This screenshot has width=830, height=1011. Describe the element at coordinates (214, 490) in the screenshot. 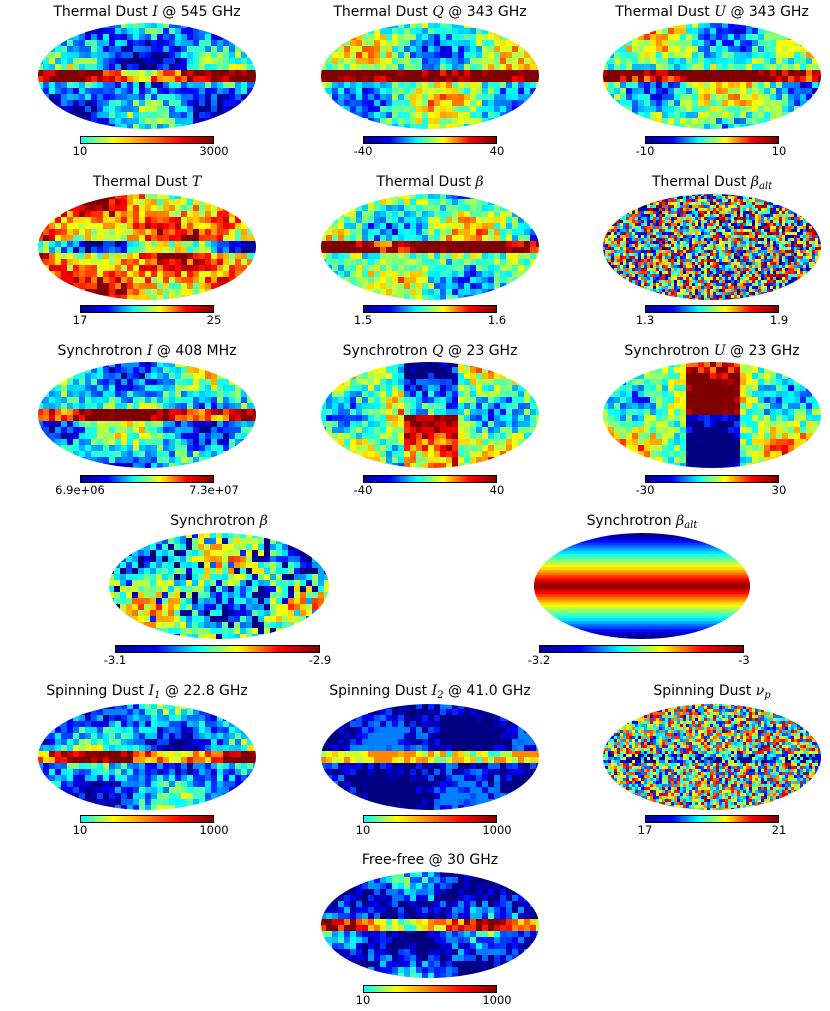

I see `colorbar-max-label: 7.3e+07` at that location.